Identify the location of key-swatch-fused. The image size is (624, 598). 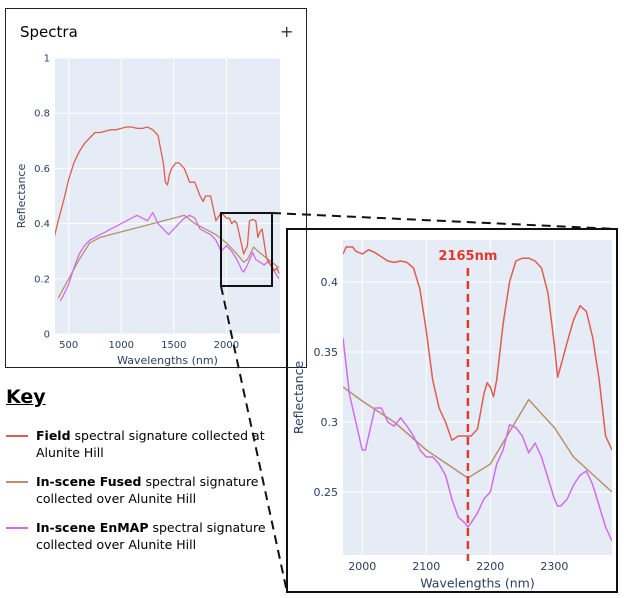
(17, 482).